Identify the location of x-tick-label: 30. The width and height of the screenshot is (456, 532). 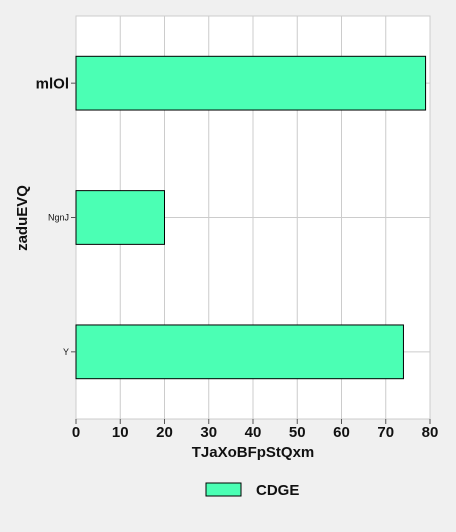
(208, 432).